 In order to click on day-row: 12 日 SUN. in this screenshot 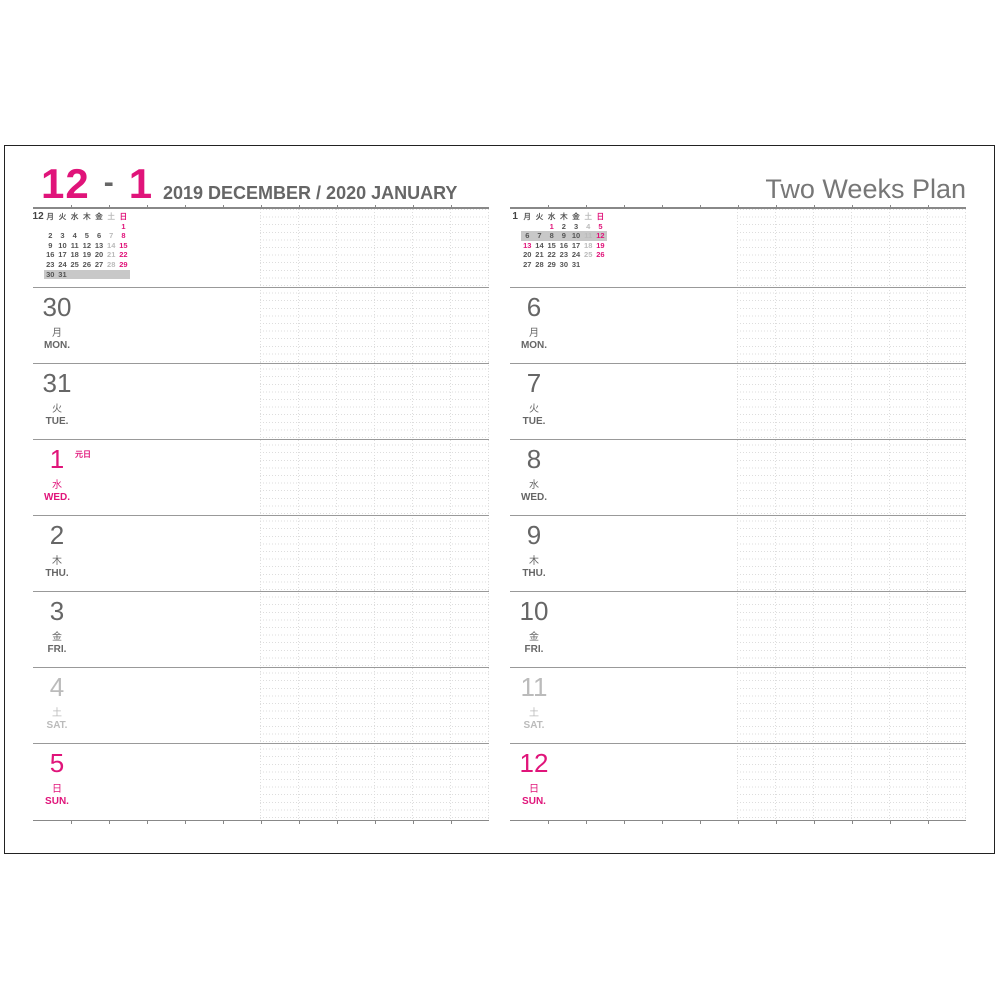, I will do `click(738, 781)`.